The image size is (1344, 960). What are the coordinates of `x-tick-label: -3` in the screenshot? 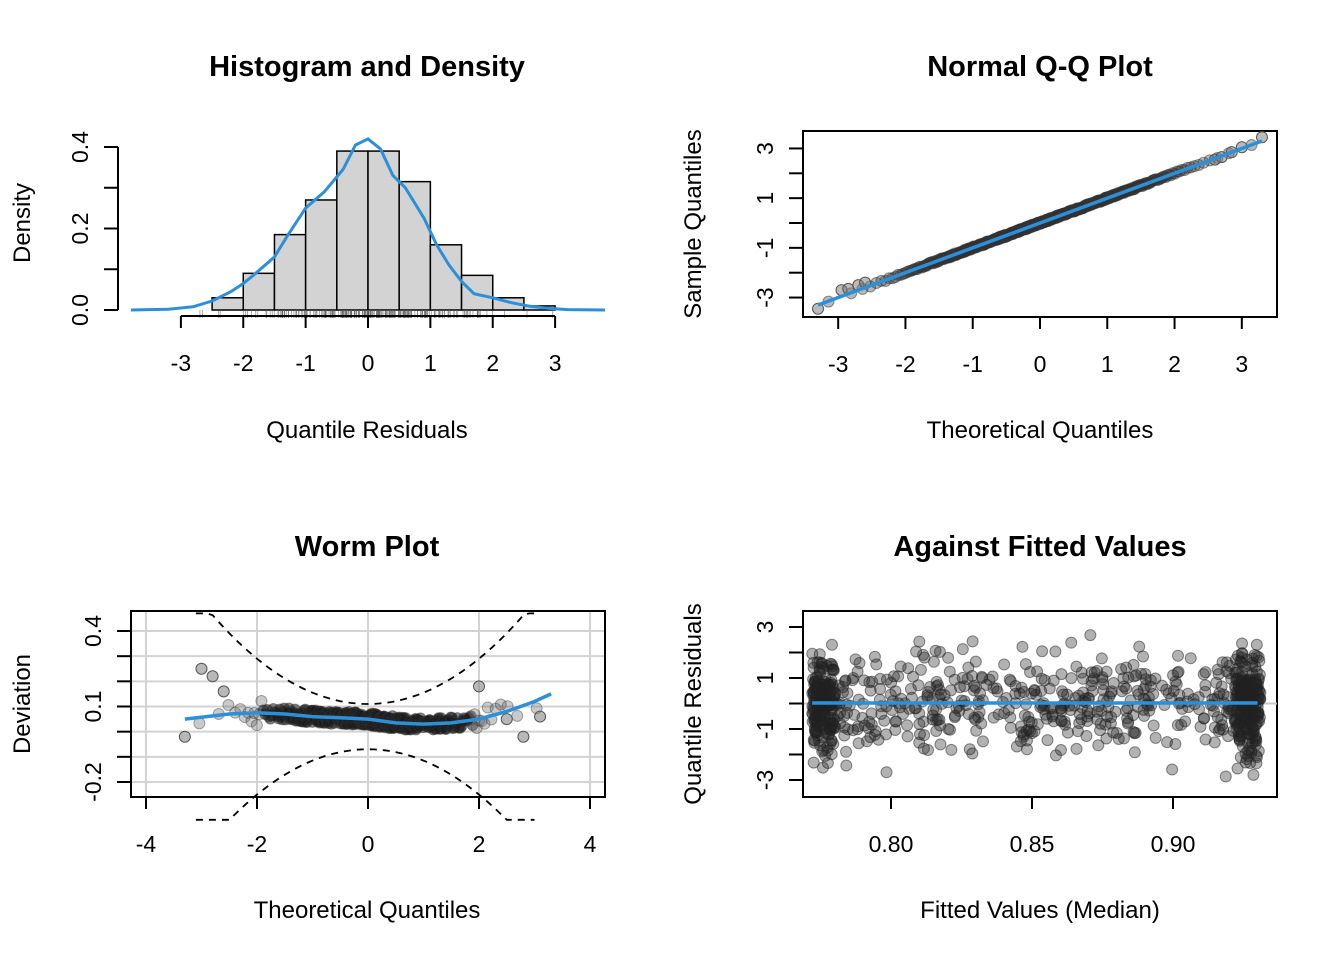 It's located at (181, 363).